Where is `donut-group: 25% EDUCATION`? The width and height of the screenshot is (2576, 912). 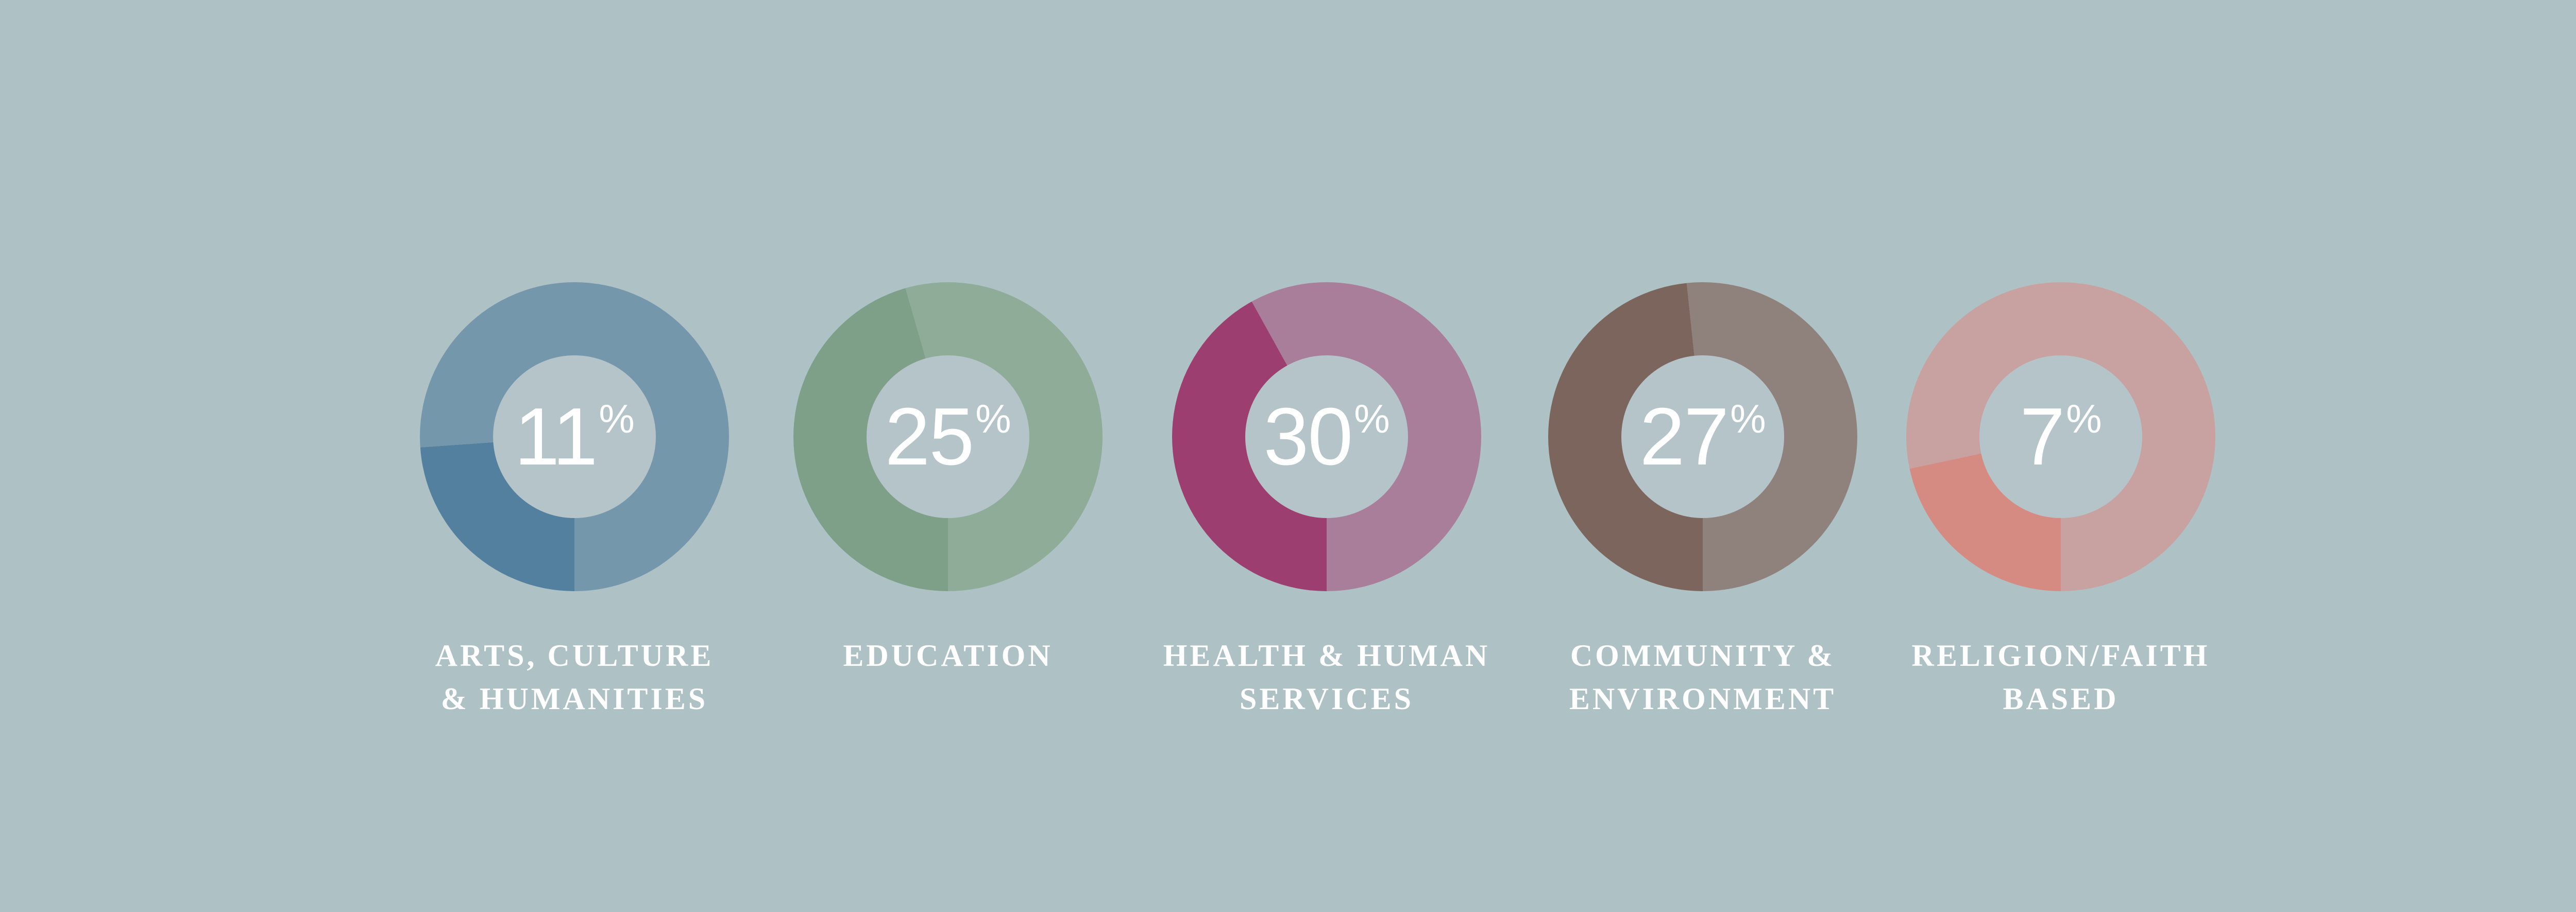 donut-group: 25% EDUCATION is located at coordinates (948, 477).